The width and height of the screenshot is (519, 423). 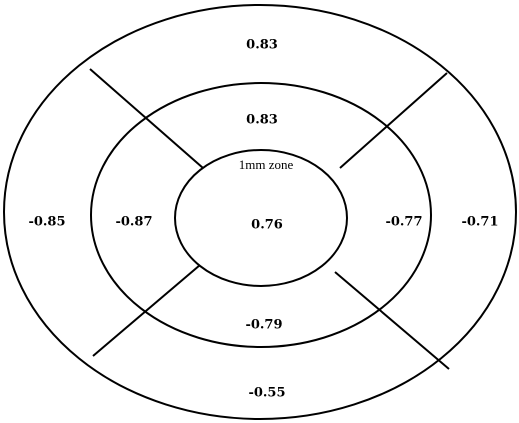 I want to click on divider-upper-right, so click(x=393, y=120).